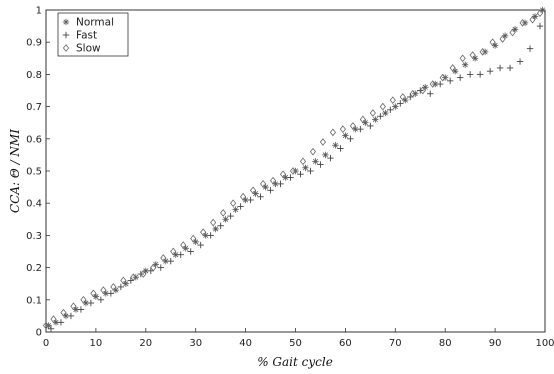 The image size is (554, 374). Describe the element at coordinates (395, 343) in the screenshot. I see `x-tick-label: 70` at that location.